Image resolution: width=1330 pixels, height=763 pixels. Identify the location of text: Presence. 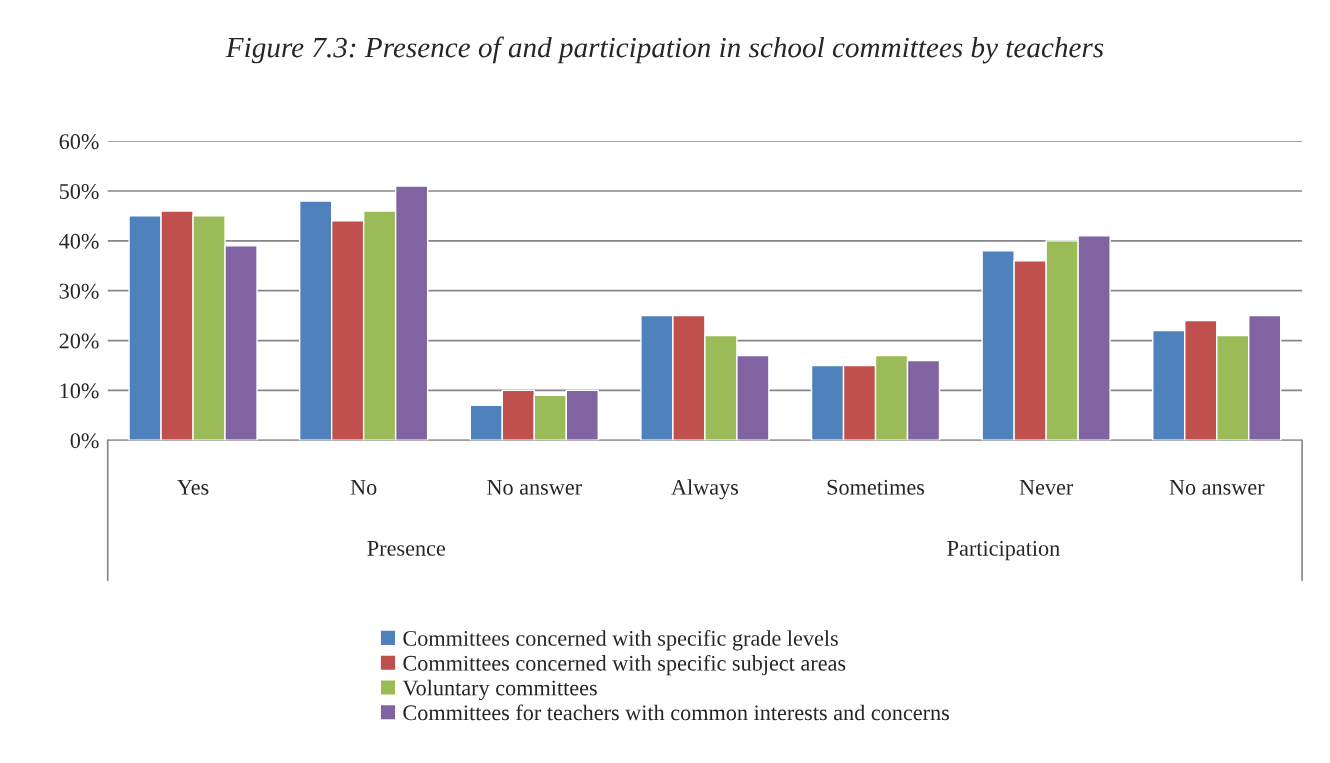
(406, 548).